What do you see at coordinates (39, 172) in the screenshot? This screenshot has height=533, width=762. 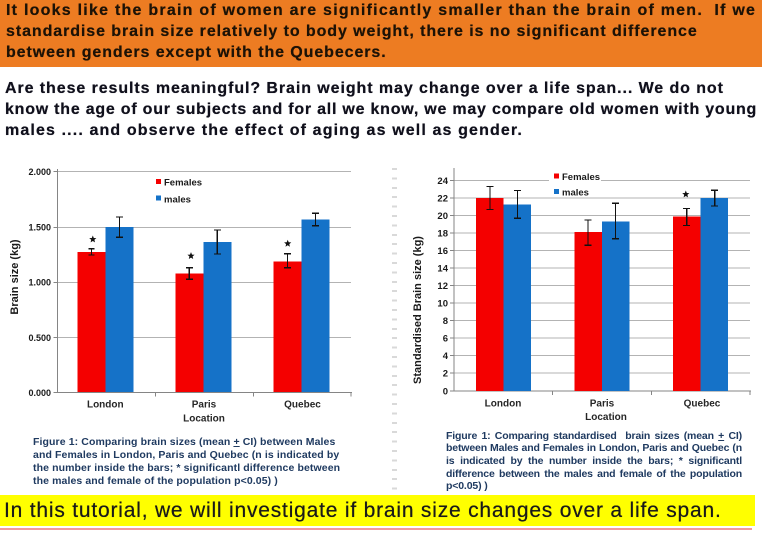 I see `svg-text: 2.000` at bounding box center [39, 172].